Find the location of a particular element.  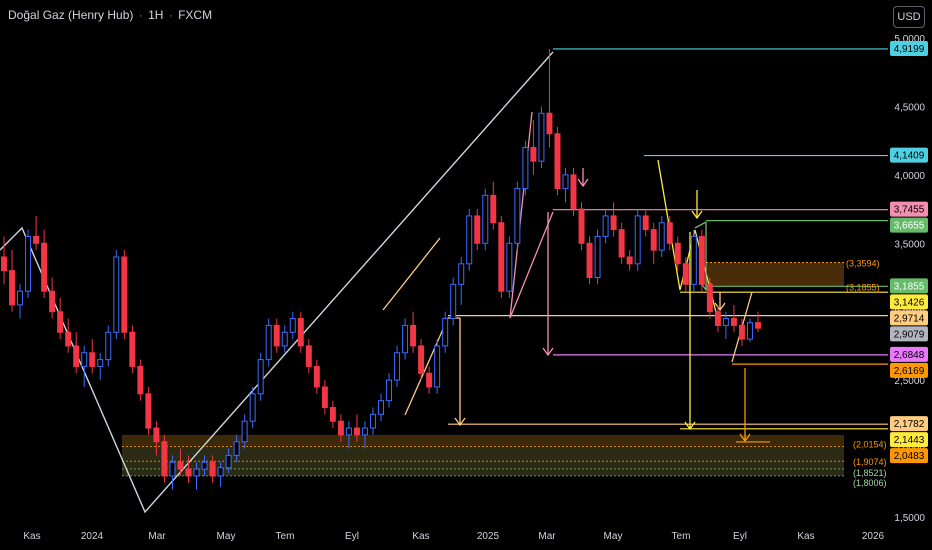

y-tick-label: 4,5000 is located at coordinates (909, 107).